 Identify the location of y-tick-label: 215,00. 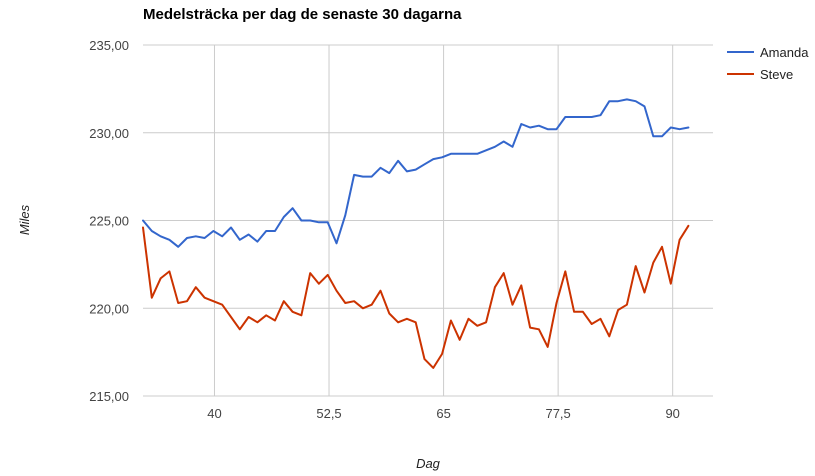
(109, 396).